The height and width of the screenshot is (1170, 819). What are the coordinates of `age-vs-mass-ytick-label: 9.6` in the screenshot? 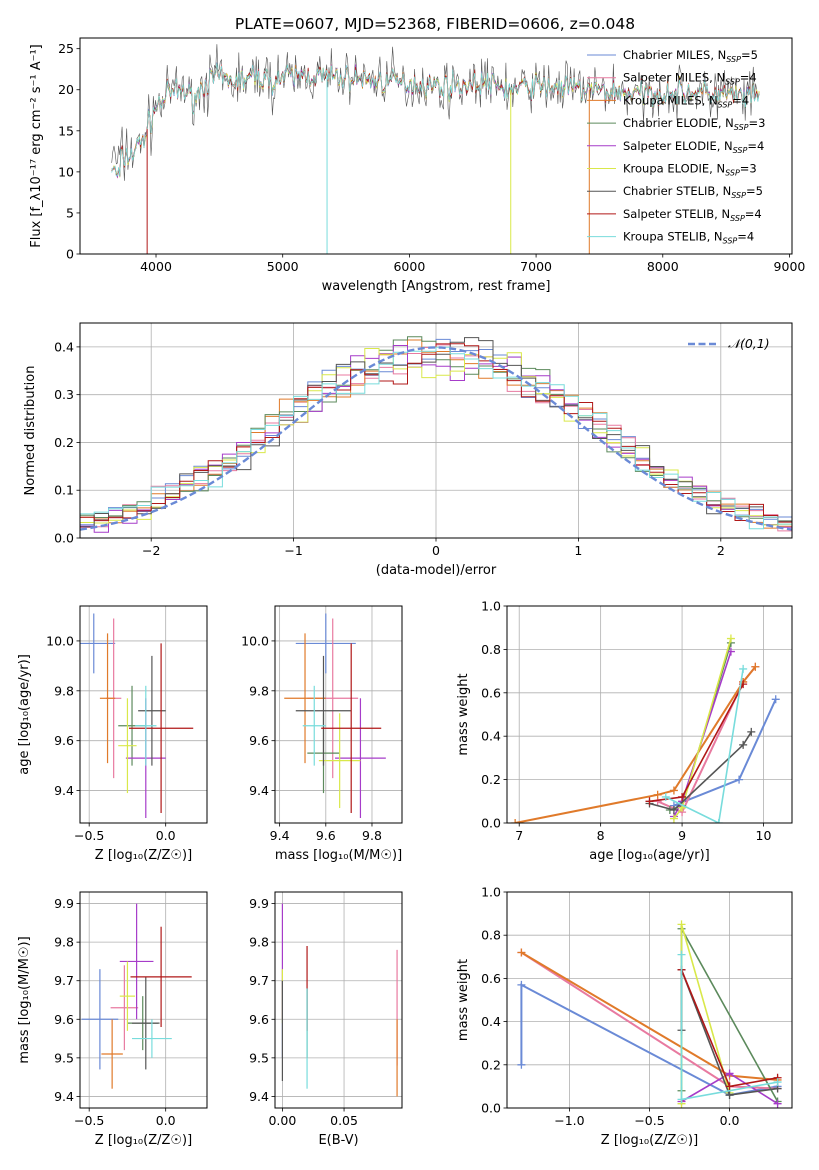 It's located at (259, 740).